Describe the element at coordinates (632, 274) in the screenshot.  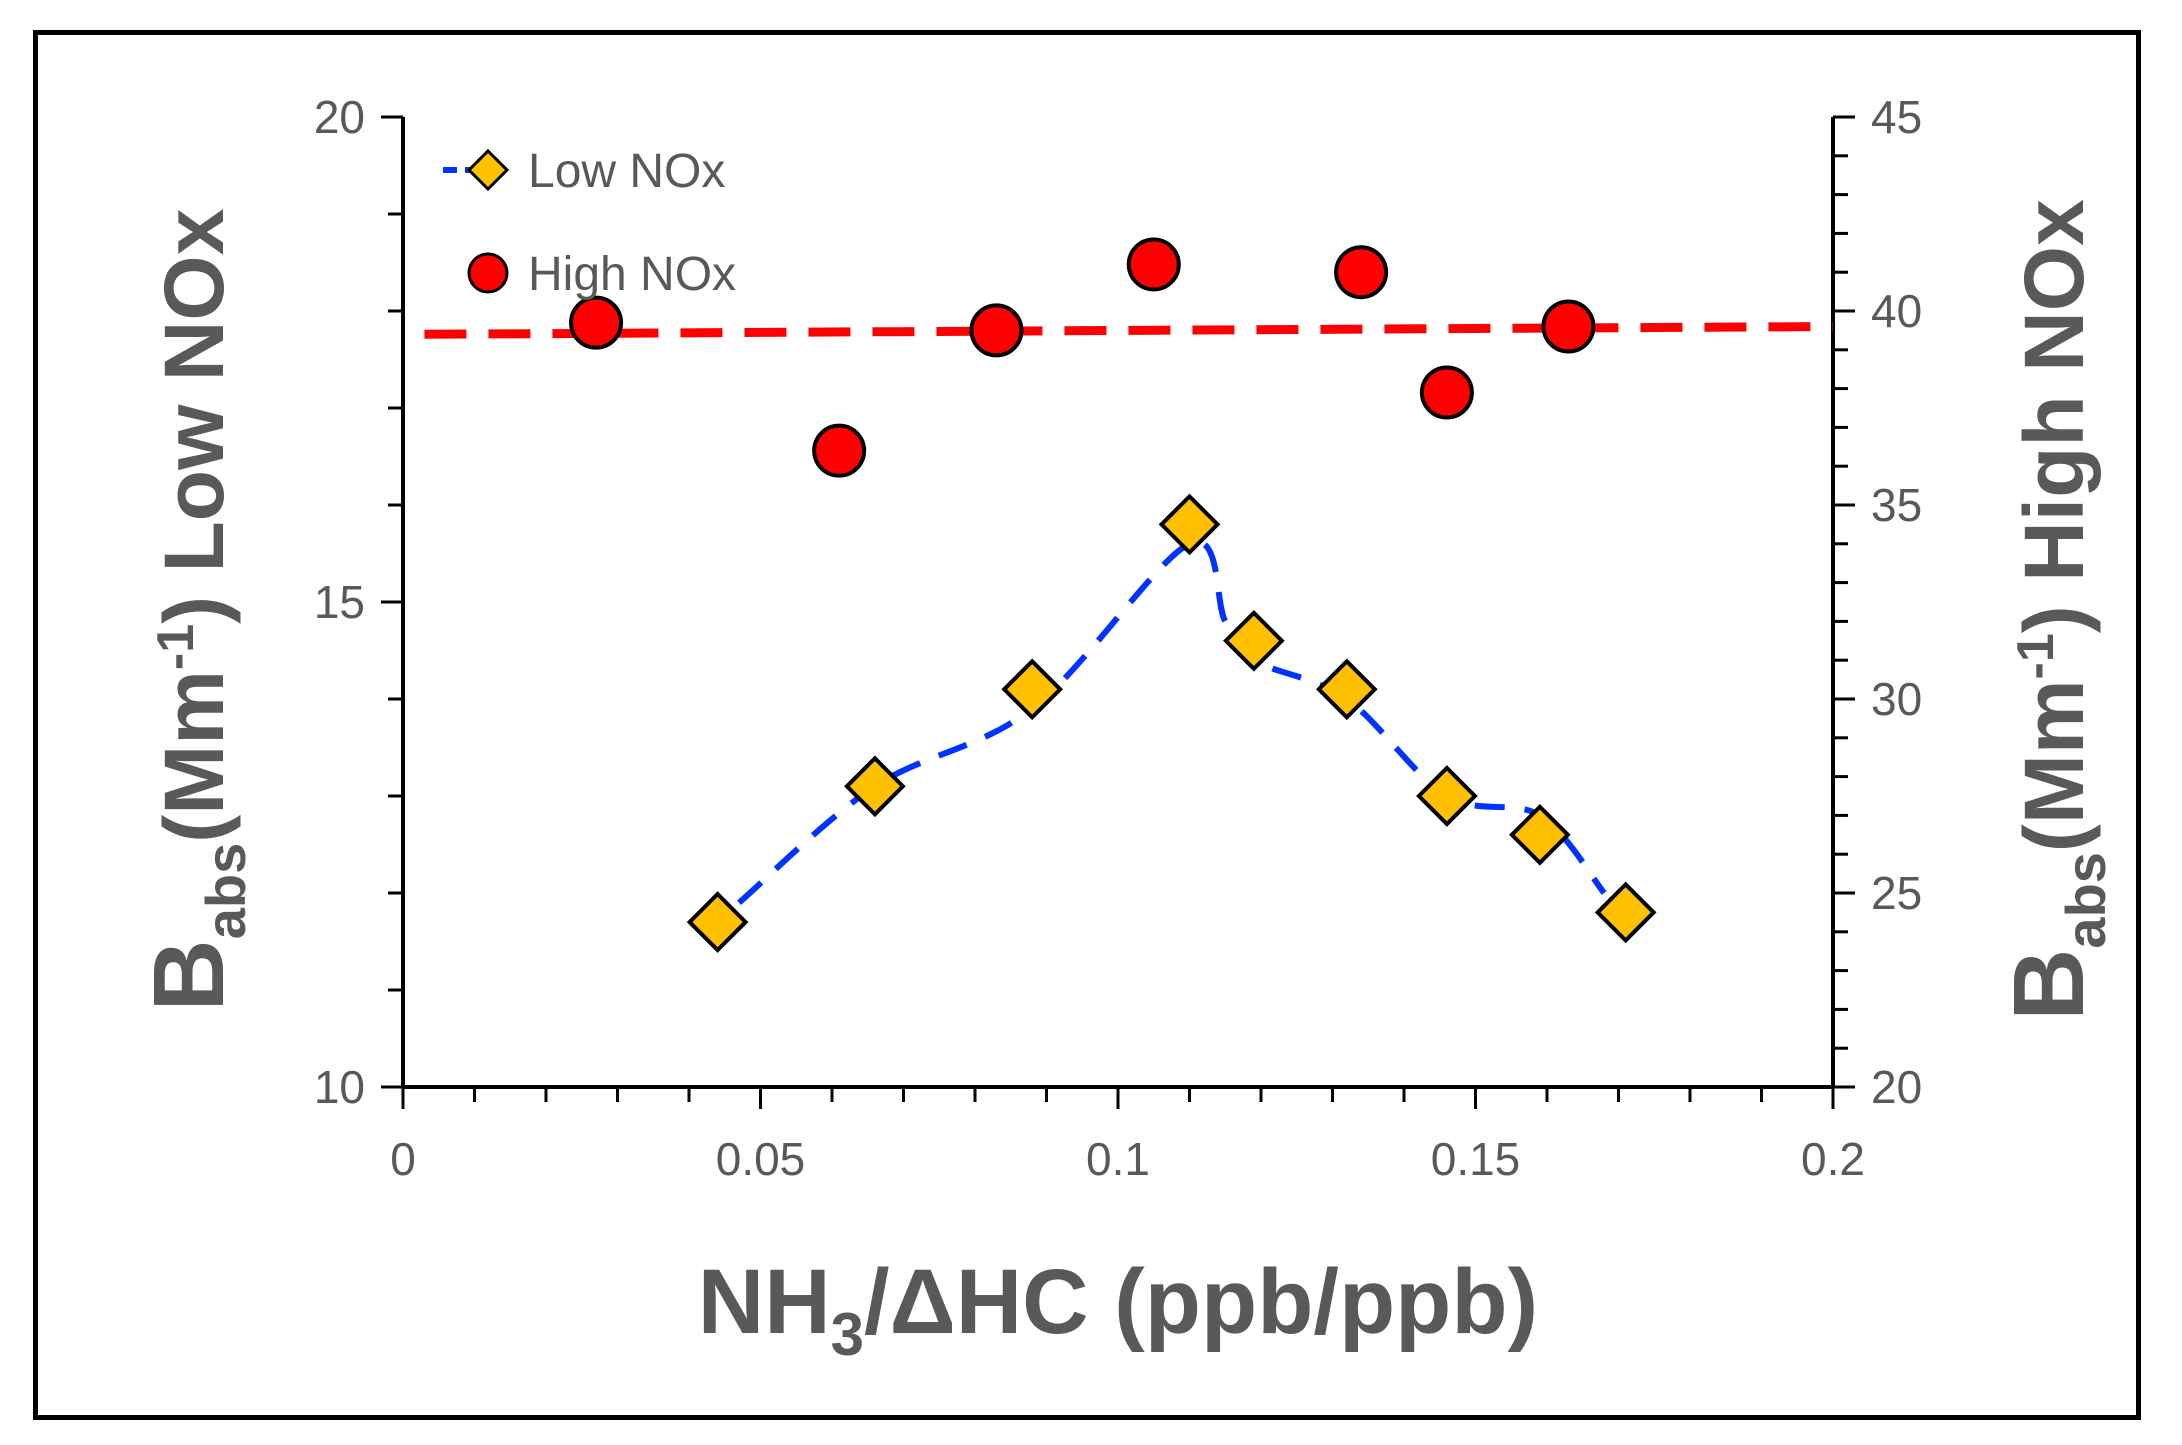
I see `legend-high-nox-label: High NOx` at that location.